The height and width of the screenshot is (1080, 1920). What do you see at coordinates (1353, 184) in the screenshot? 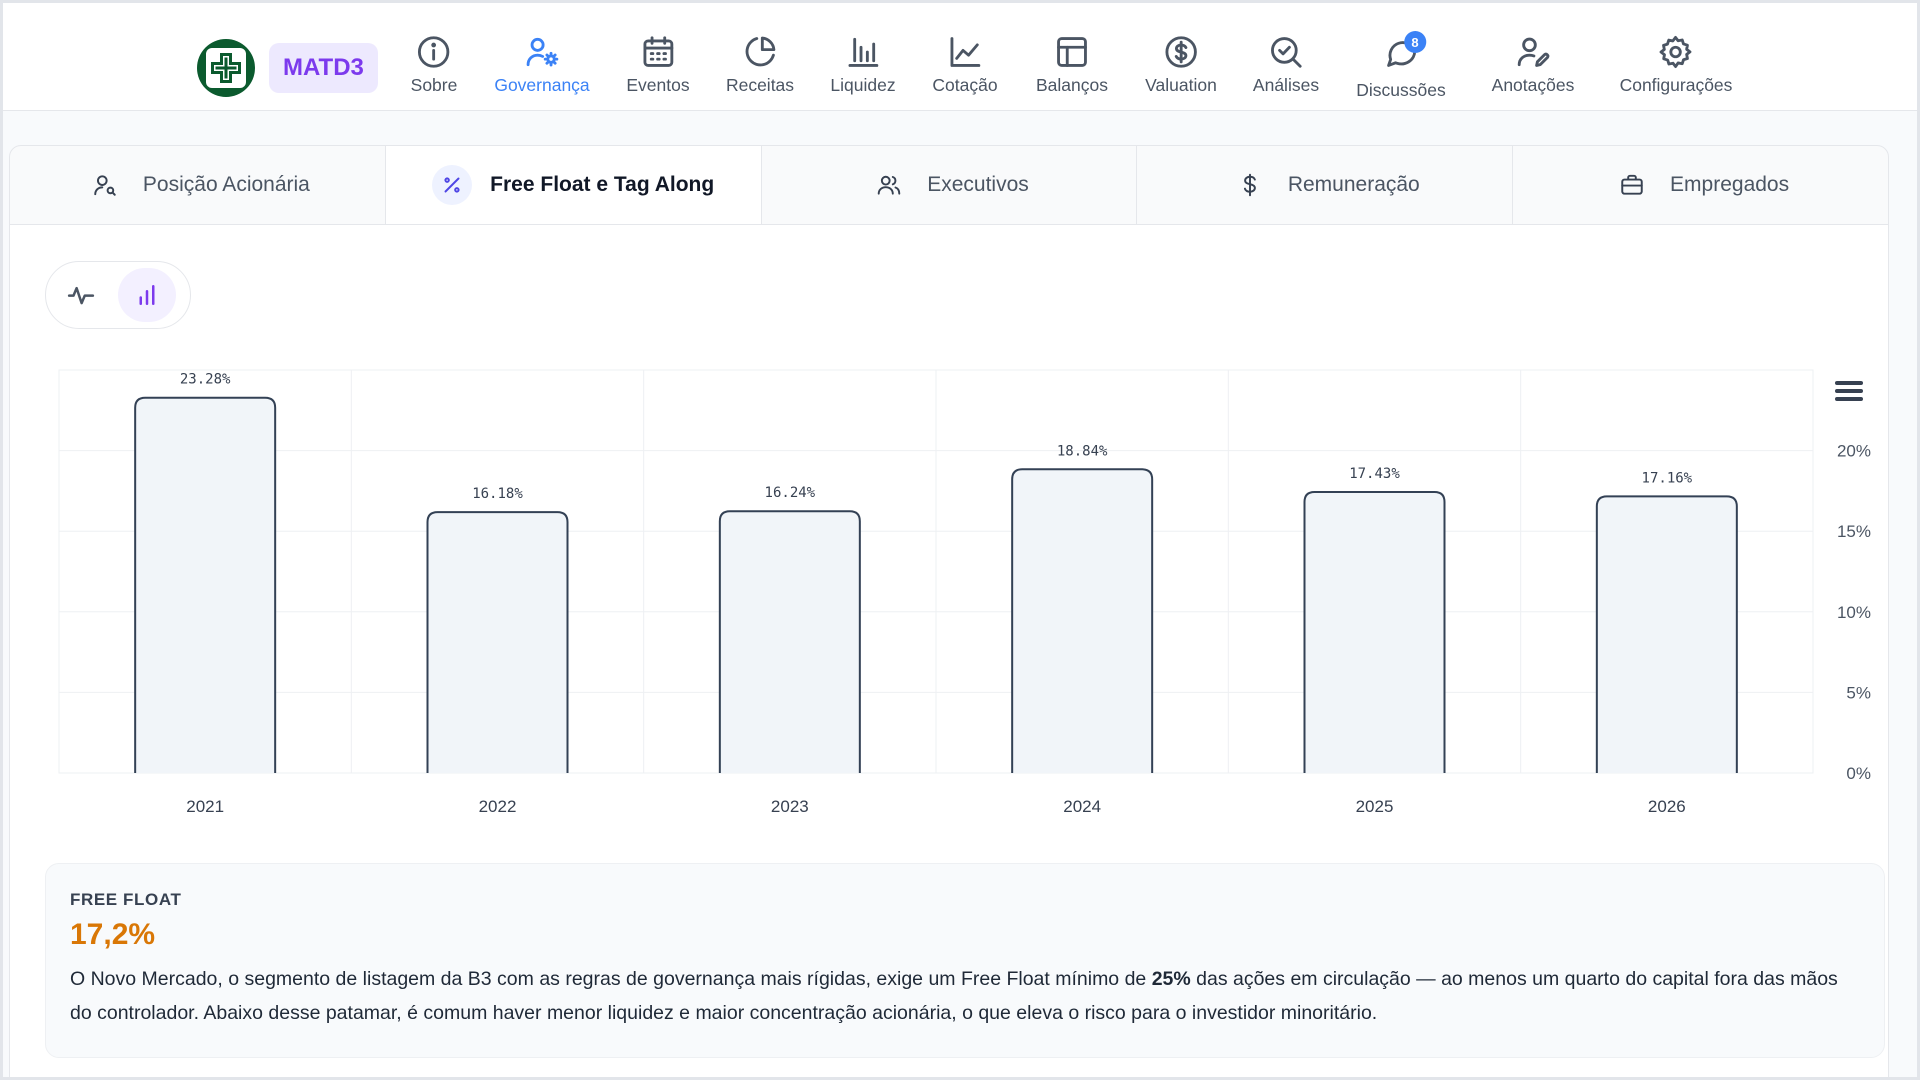
I see `tab-label: Remuneração` at bounding box center [1353, 184].